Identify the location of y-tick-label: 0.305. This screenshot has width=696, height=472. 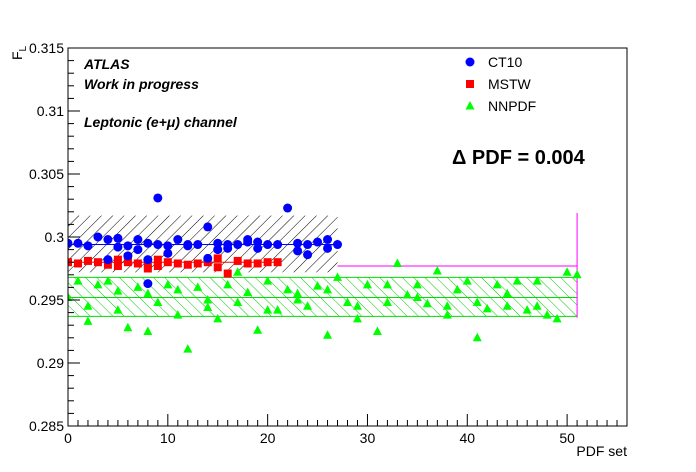
(46, 174).